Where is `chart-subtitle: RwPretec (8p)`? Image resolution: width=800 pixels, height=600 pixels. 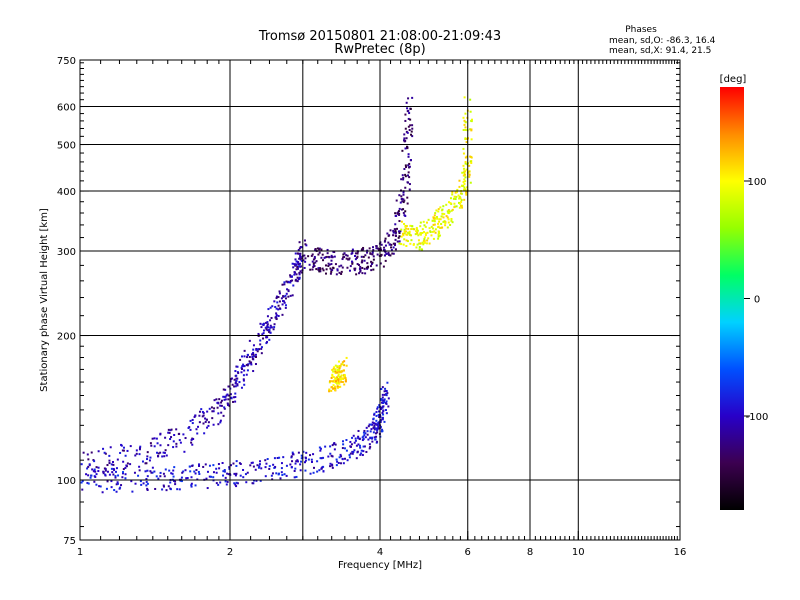
chart-subtitle: RwPretec (8p) is located at coordinates (379, 49).